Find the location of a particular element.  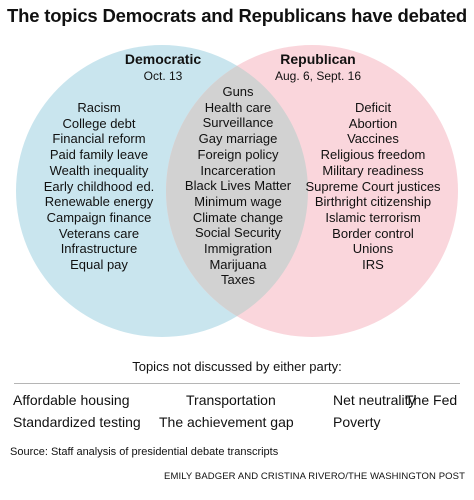

republican-topic: Border control is located at coordinates (373, 233).